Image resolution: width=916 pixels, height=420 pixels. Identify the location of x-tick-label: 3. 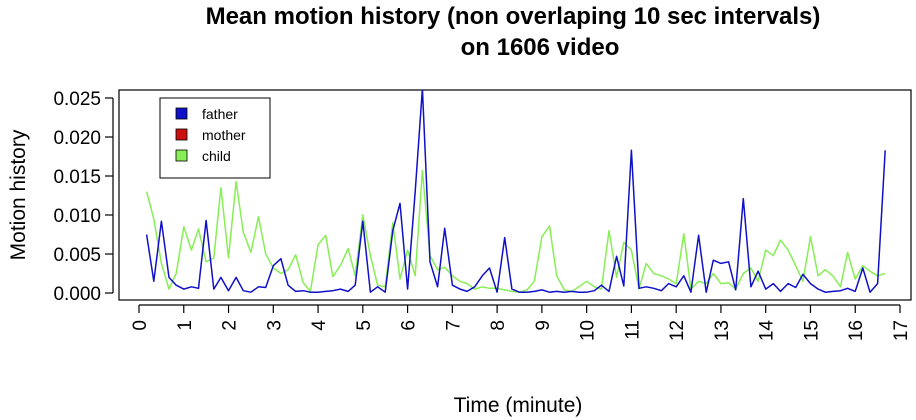
(274, 325).